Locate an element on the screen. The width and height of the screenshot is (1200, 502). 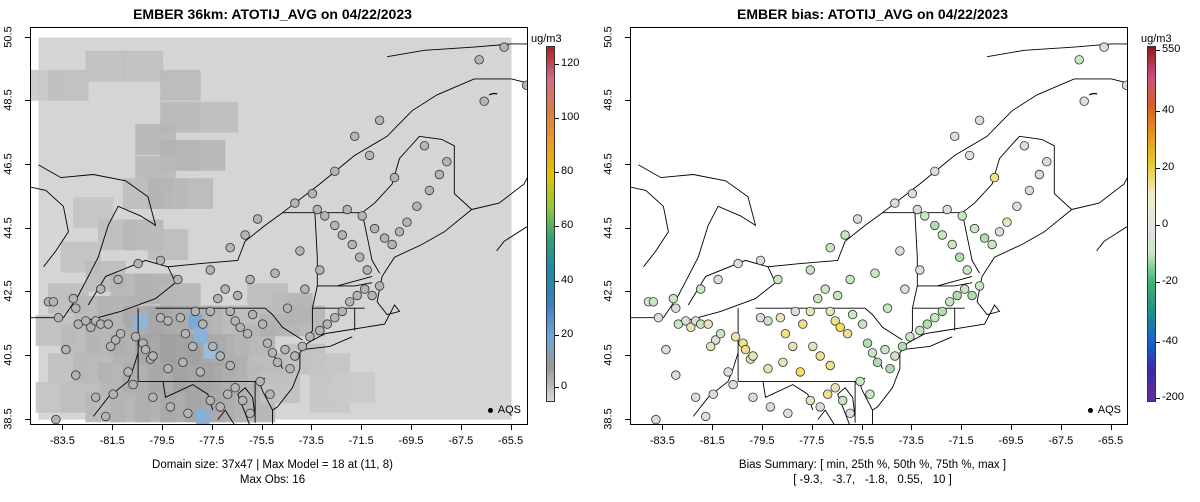
x-tick-label: -65.5 is located at coordinates (511, 441).